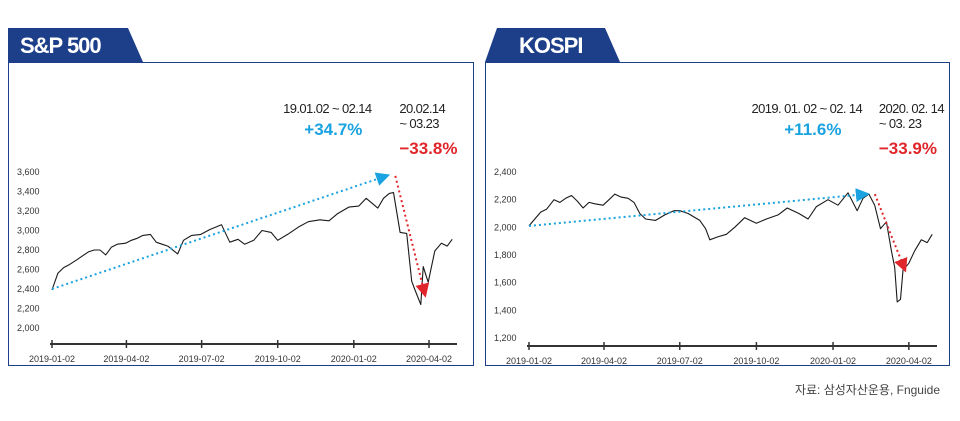 This screenshot has height=421, width=960. Describe the element at coordinates (327, 108) in the screenshot. I see `rise-period-label: 19.01.02 ~ 02.14` at that location.